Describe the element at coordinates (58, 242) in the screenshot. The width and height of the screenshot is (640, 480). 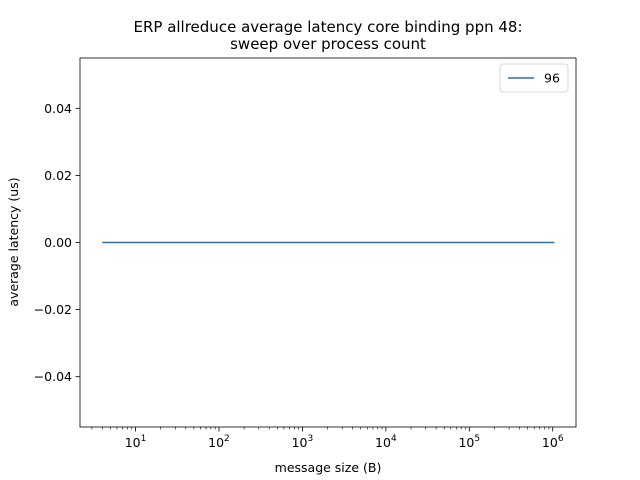
I see `y-tick-label: 0.00` at that location.